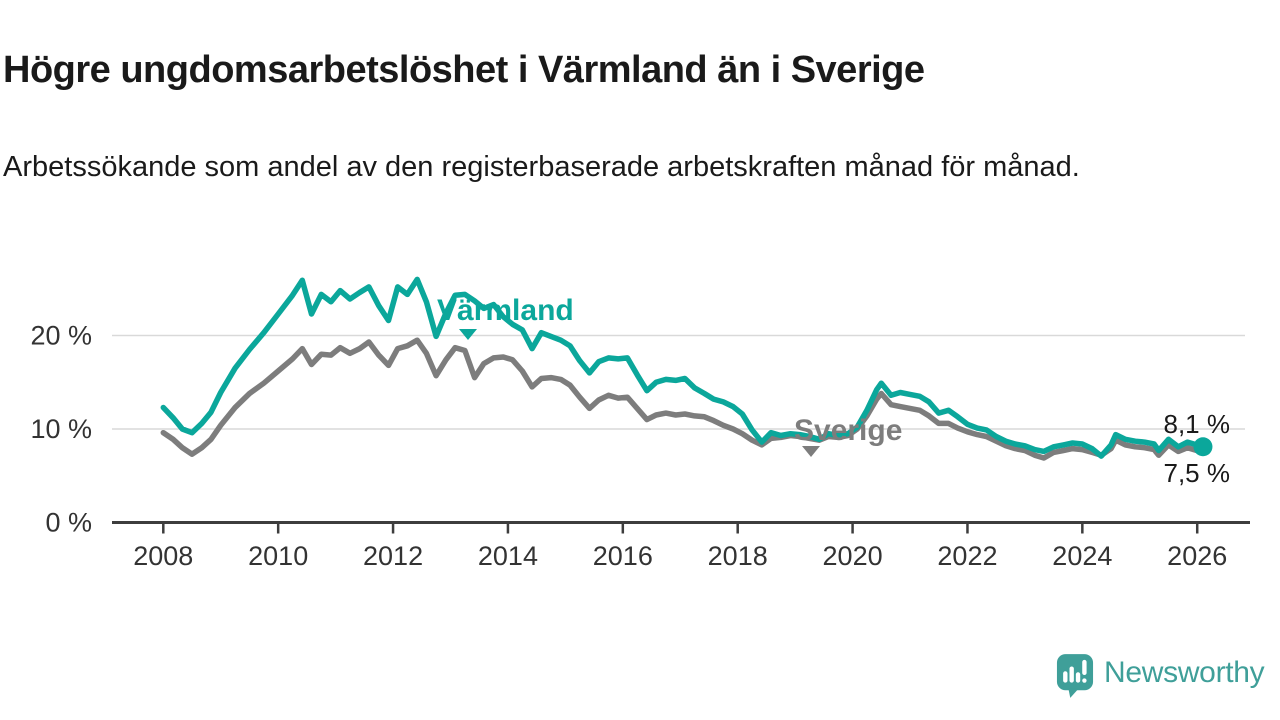  I want to click on varmland-pointer-icon, so click(468, 334).